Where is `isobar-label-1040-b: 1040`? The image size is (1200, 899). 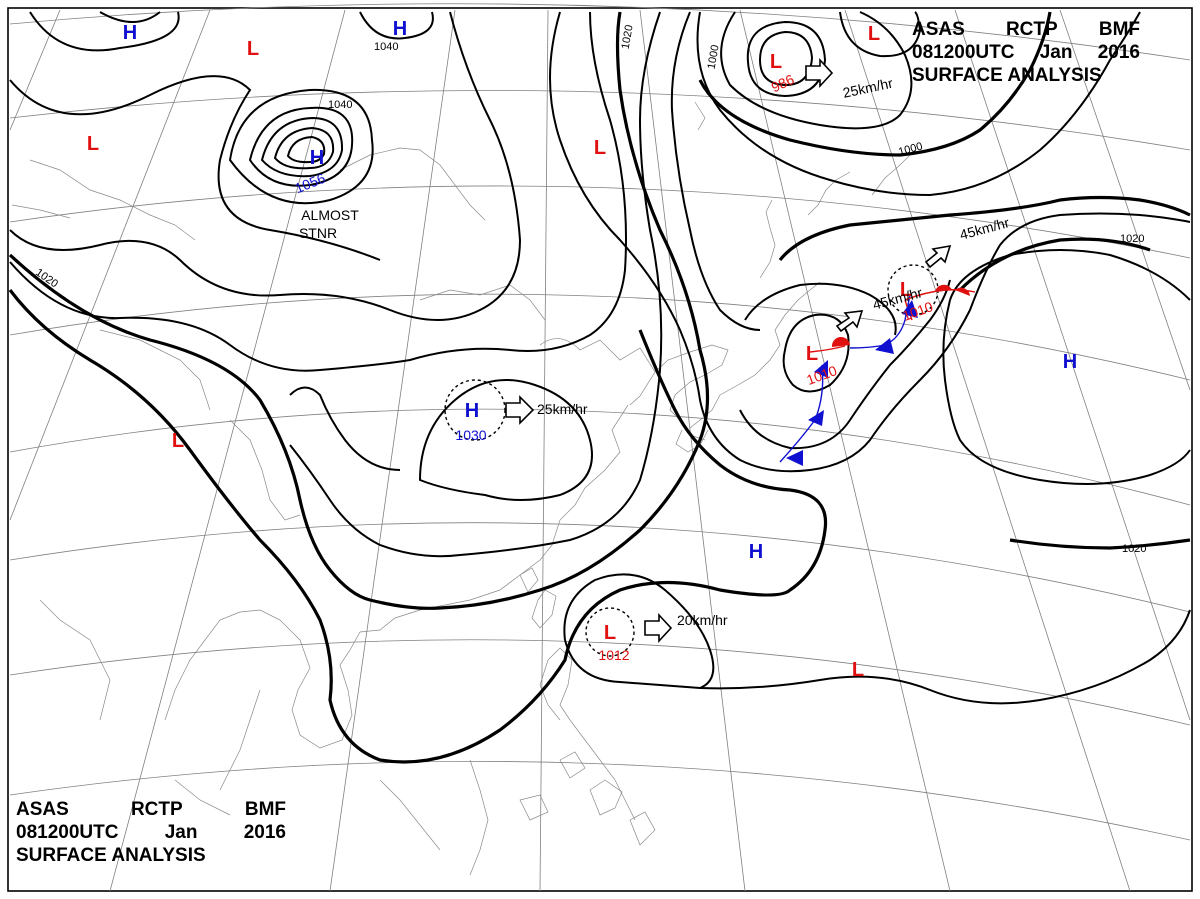
isobar-label-1040-b: 1040 is located at coordinates (340, 105).